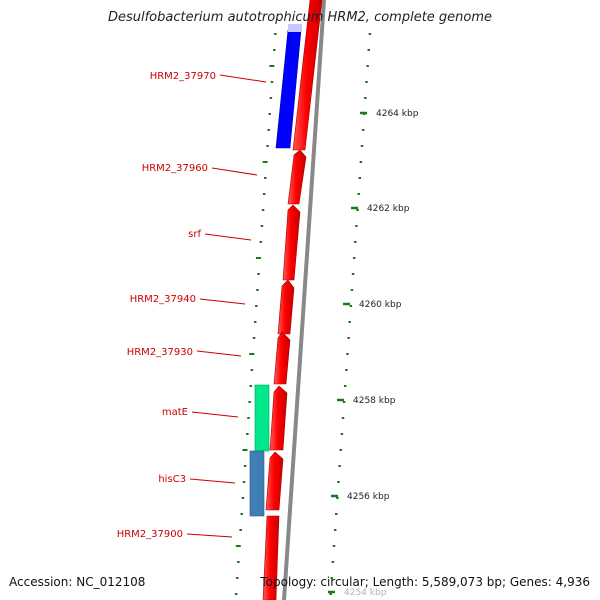 The height and width of the screenshot is (600, 600). I want to click on gene-label: HRM2_37960, so click(175, 168).